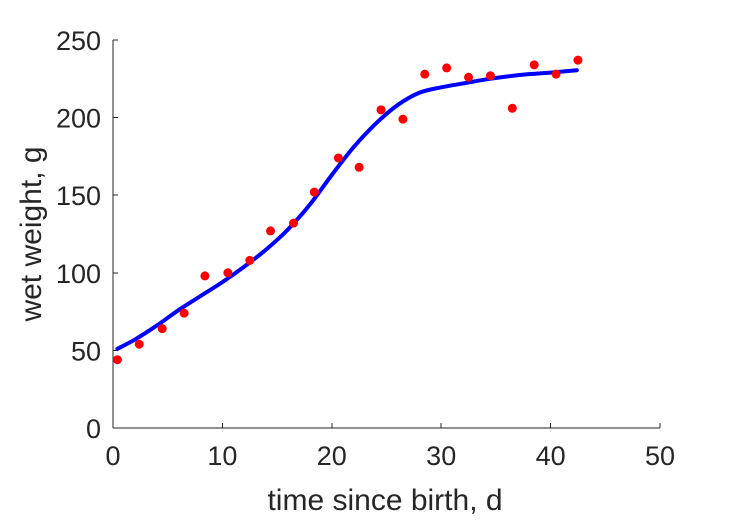 The height and width of the screenshot is (521, 729). I want to click on x-axis-label: time since birth, d, so click(384, 500).